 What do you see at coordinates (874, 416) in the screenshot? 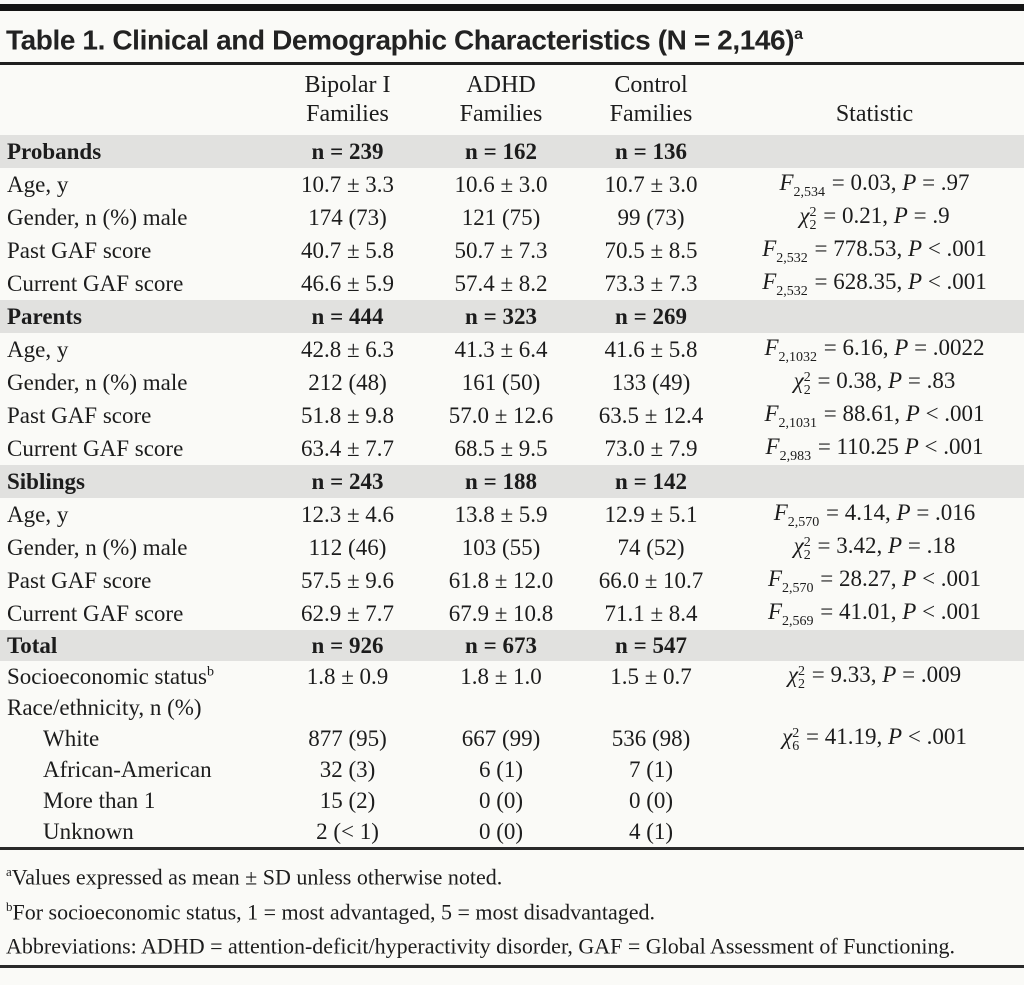
I see `cell-statistic: F 2,1031 = 88.61, P < .001` at bounding box center [874, 416].